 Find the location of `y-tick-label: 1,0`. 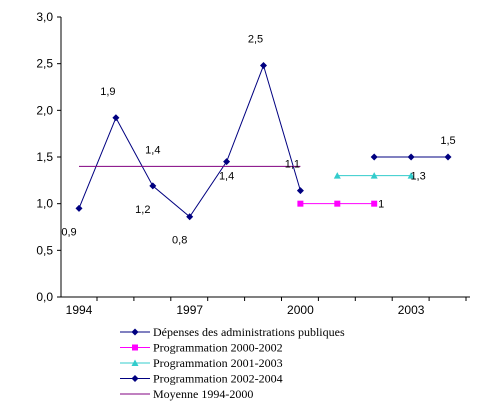

y-tick-label: 1,0 is located at coordinates (44, 204).